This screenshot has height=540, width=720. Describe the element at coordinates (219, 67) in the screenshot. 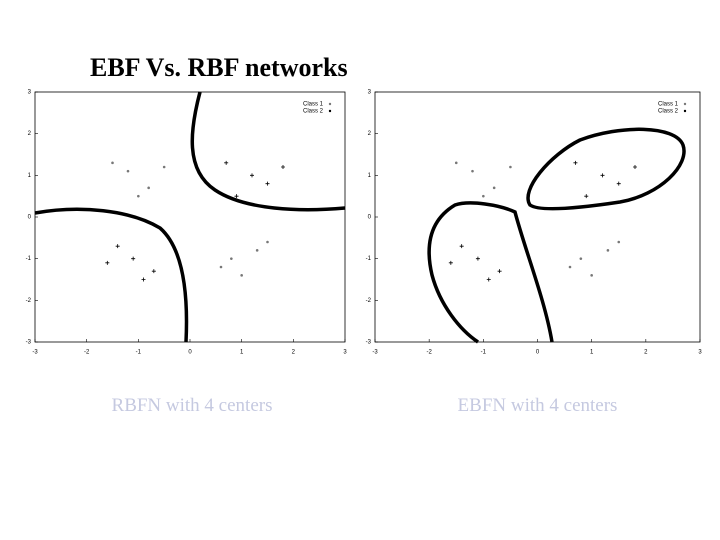

I see `slide-title: EBF Vs. RBF networks` at that location.